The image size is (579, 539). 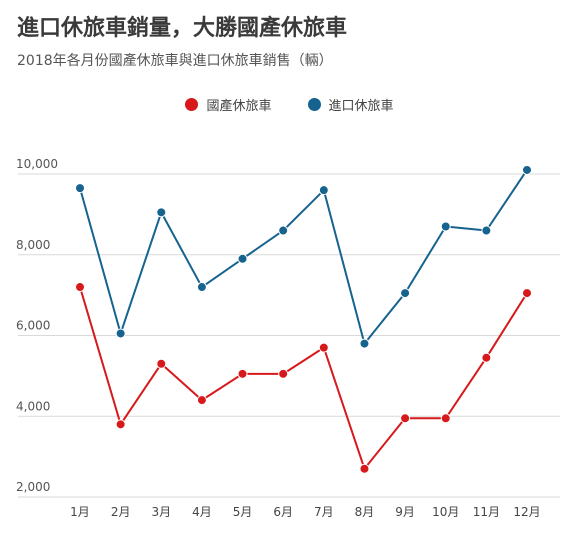 I want to click on legend-item-imported: 進口休旅車, so click(x=350, y=104).